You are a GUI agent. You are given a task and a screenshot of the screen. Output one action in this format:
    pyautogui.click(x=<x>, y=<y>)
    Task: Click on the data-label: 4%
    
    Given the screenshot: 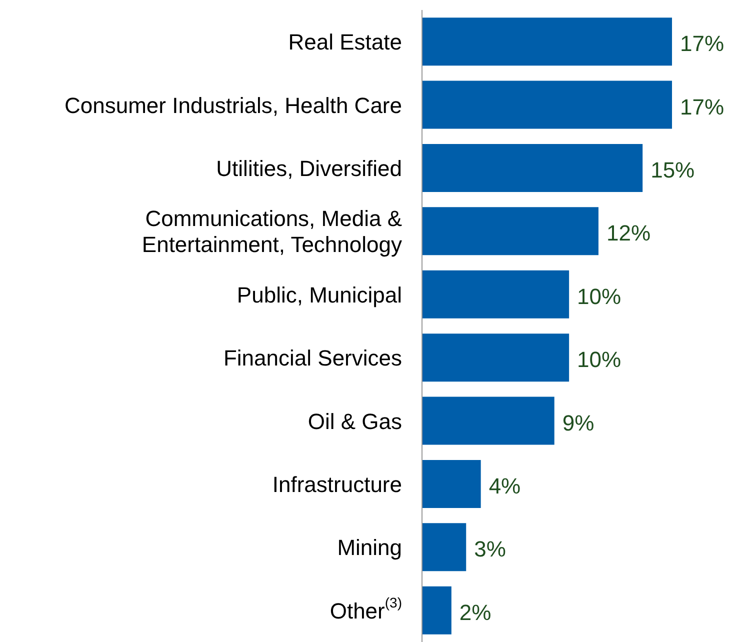 What is the action you would take?
    pyautogui.click(x=504, y=485)
    